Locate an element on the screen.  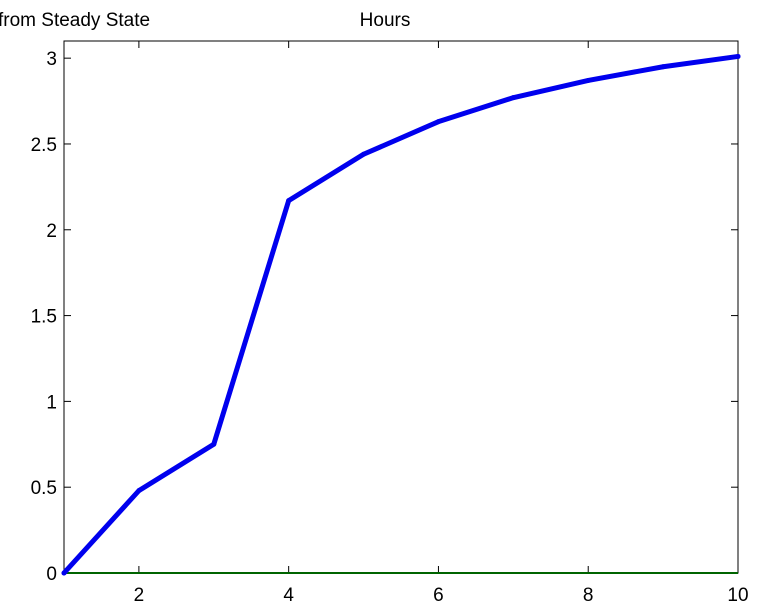
y-tick-label: 2 is located at coordinates (51, 231).